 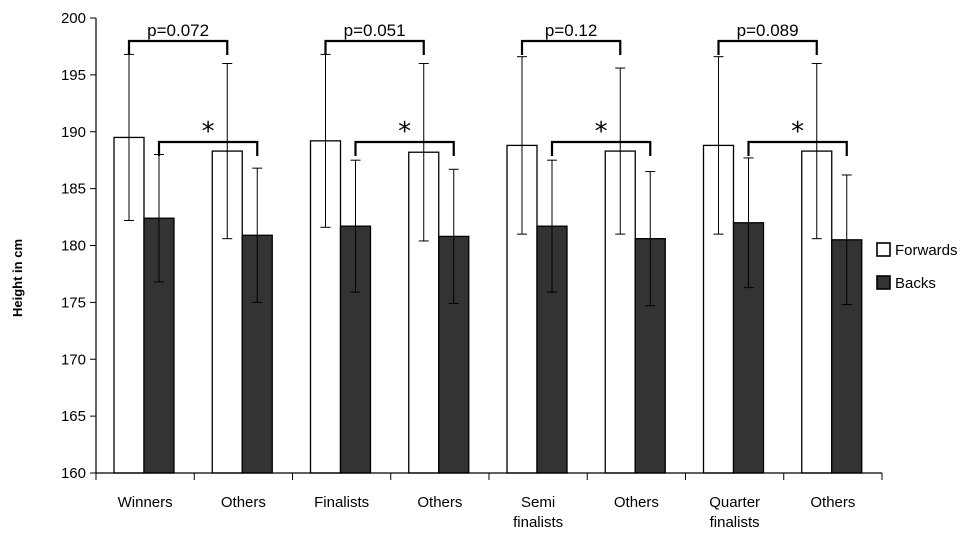 I want to click on y-tick-label: 200, so click(x=73, y=18).